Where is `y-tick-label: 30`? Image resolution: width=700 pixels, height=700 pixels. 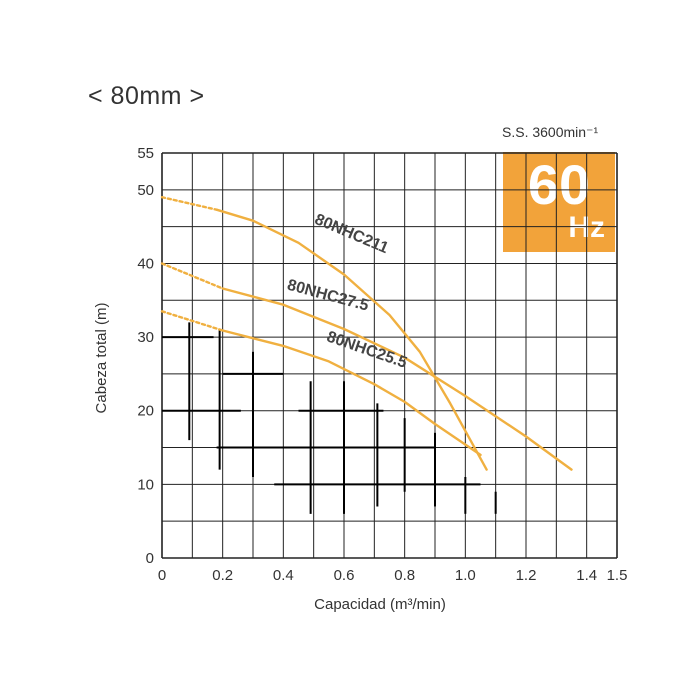
y-tick-label: 30 is located at coordinates (145, 337).